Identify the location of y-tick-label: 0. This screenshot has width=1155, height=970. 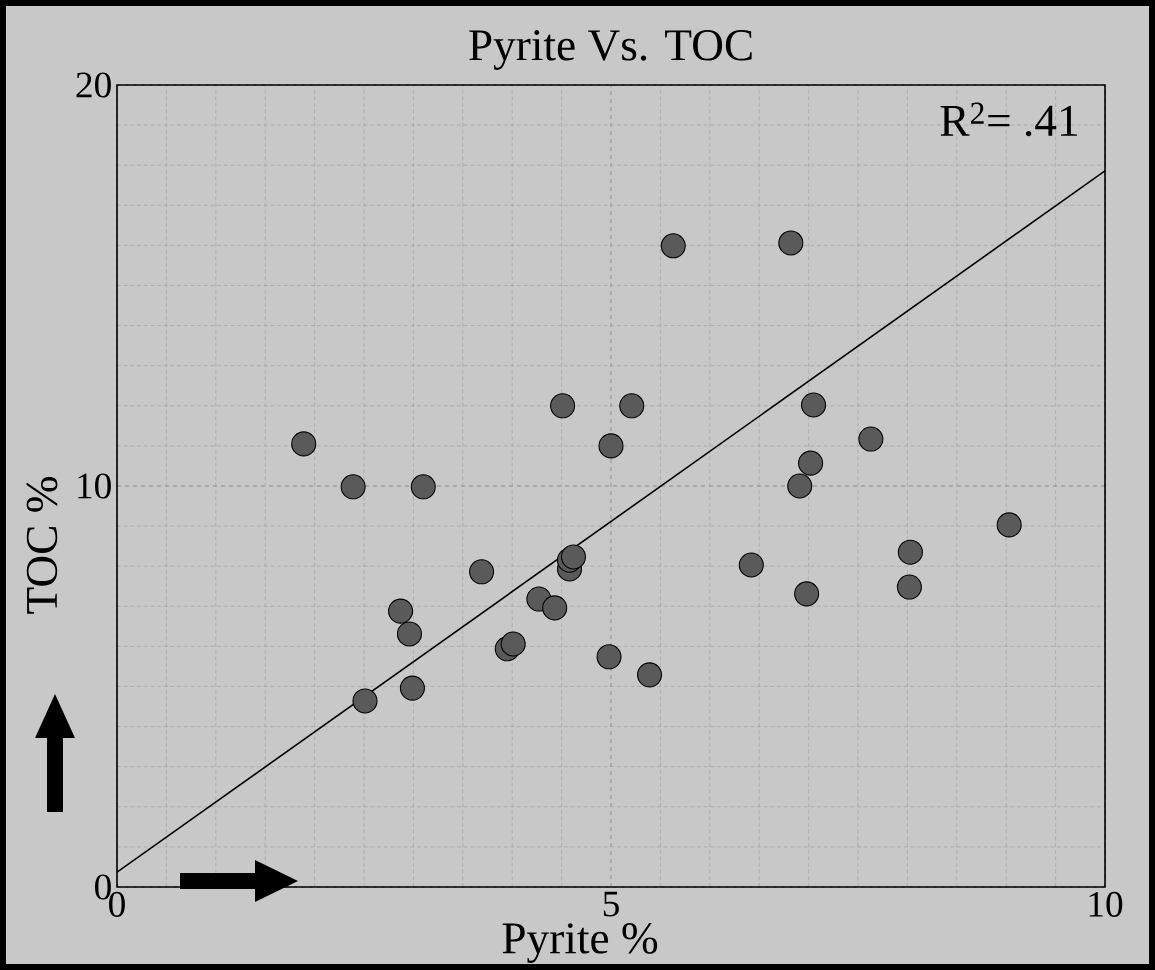
(103, 887).